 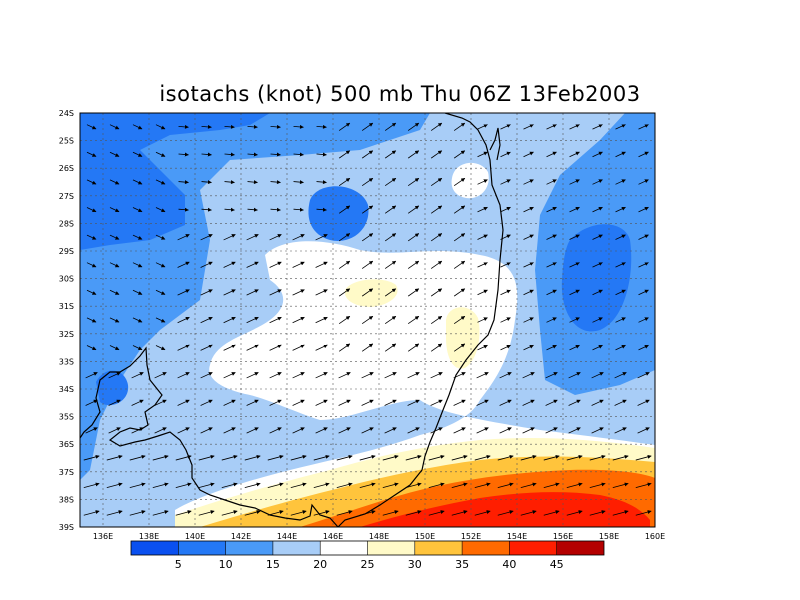 What do you see at coordinates (241, 536) in the screenshot?
I see `lon-label: 142E` at bounding box center [241, 536].